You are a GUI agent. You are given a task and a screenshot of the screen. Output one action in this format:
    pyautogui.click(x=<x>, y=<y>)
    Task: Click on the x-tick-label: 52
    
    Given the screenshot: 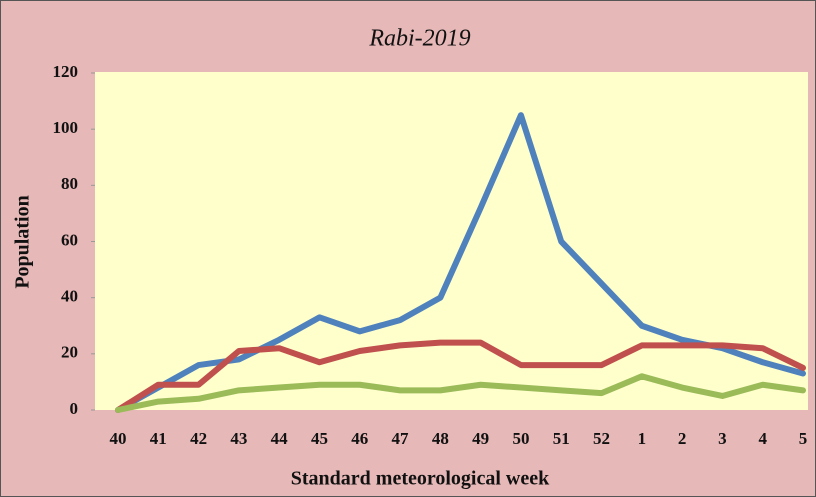 What is the action you would take?
    pyautogui.click(x=601, y=438)
    